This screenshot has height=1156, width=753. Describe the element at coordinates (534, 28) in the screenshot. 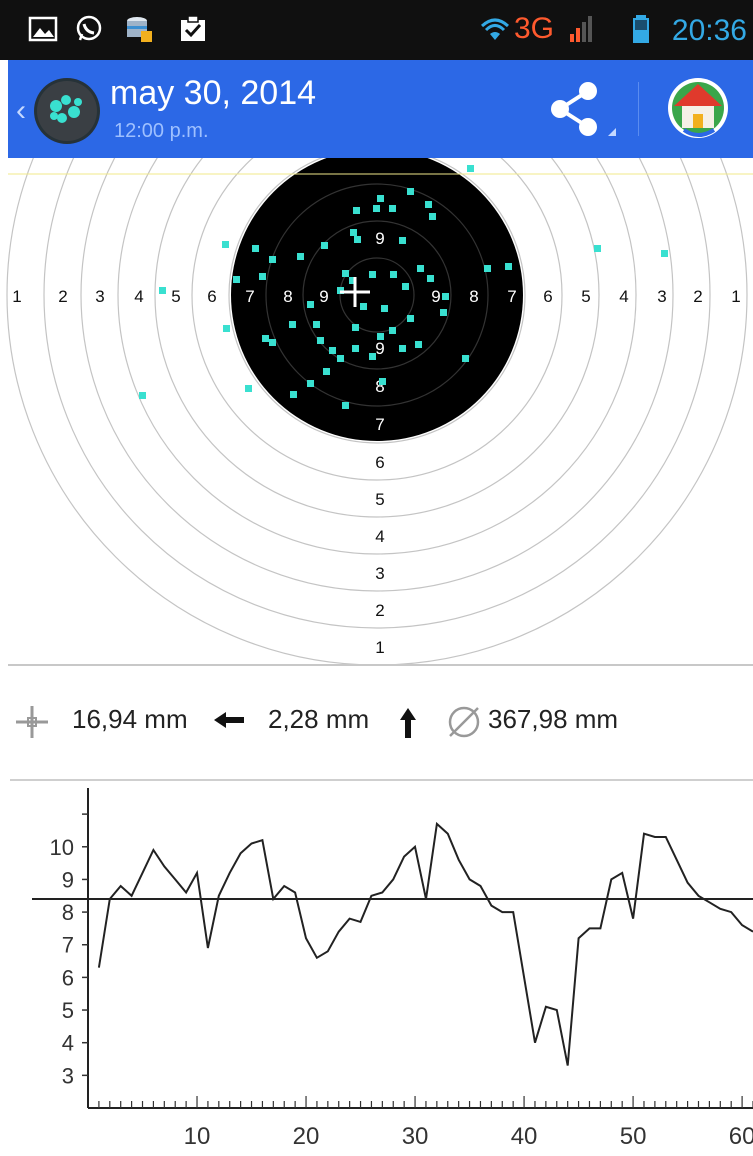

I see `network-type: 3G` at that location.